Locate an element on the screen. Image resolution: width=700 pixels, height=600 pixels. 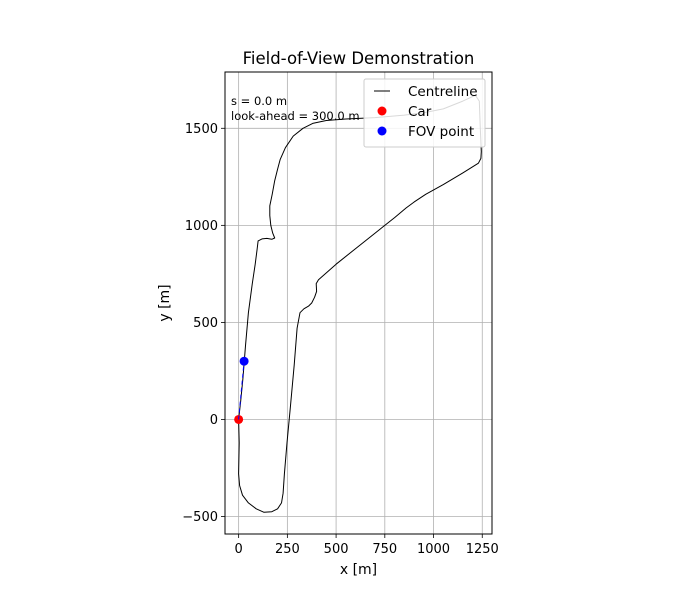
y-tick-label: 0 is located at coordinates (214, 420).